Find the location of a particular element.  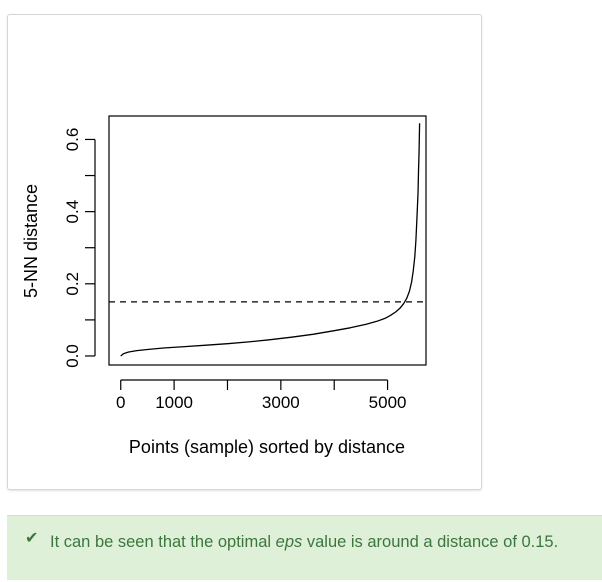

x-tick-label: 1000 is located at coordinates (174, 402).